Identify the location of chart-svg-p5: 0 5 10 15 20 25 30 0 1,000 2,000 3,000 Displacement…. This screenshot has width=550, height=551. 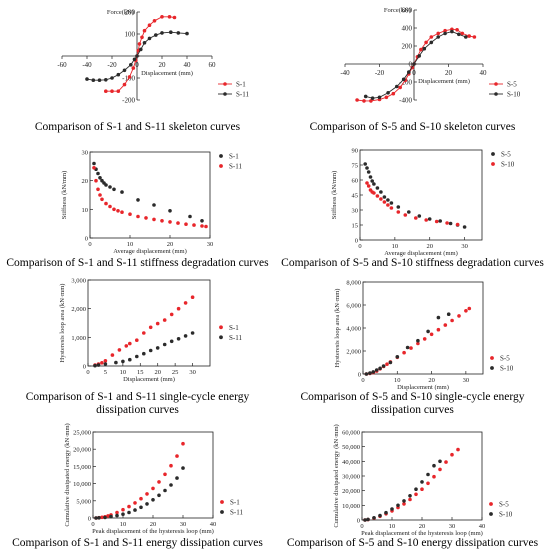
(121, 327).